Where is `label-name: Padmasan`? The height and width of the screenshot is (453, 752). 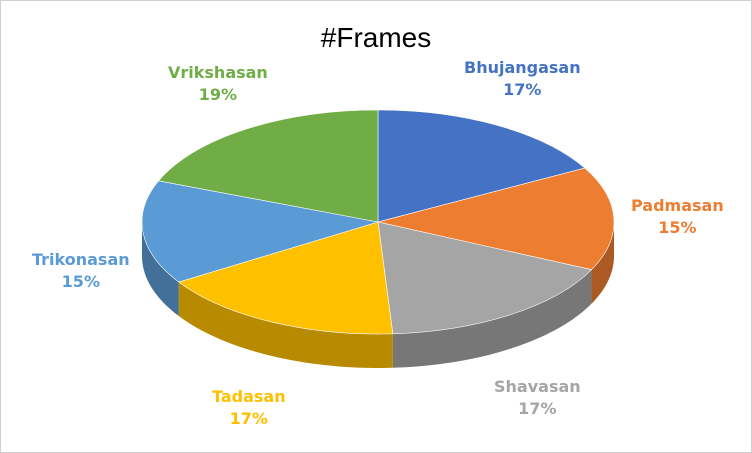 label-name: Padmasan is located at coordinates (677, 205).